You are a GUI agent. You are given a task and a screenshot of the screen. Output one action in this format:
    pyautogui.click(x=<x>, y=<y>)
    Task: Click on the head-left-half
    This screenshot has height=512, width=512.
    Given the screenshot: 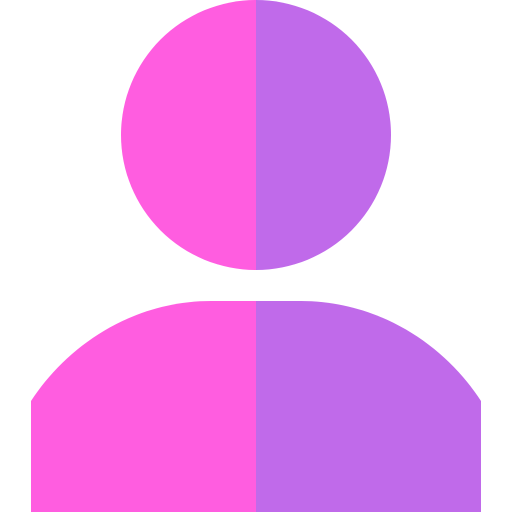 What is the action you would take?
    pyautogui.click(x=188, y=135)
    